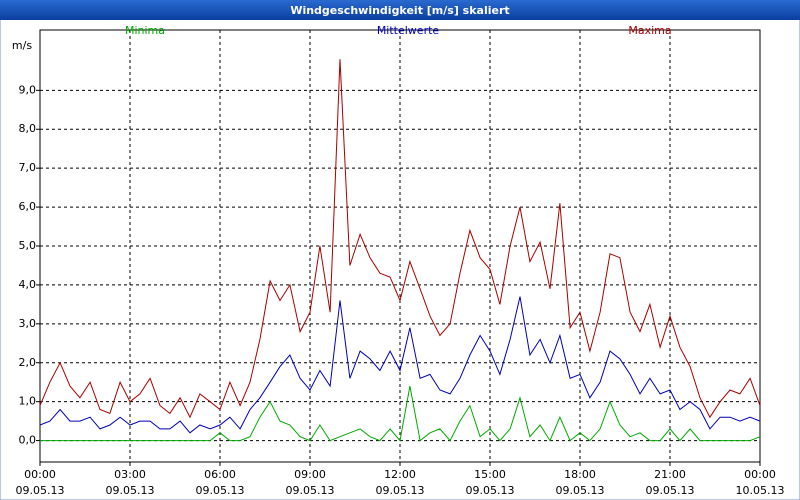 This screenshot has height=500, width=800. What do you see at coordinates (670, 474) in the screenshot?
I see `x-tick-label: 21:00` at bounding box center [670, 474].